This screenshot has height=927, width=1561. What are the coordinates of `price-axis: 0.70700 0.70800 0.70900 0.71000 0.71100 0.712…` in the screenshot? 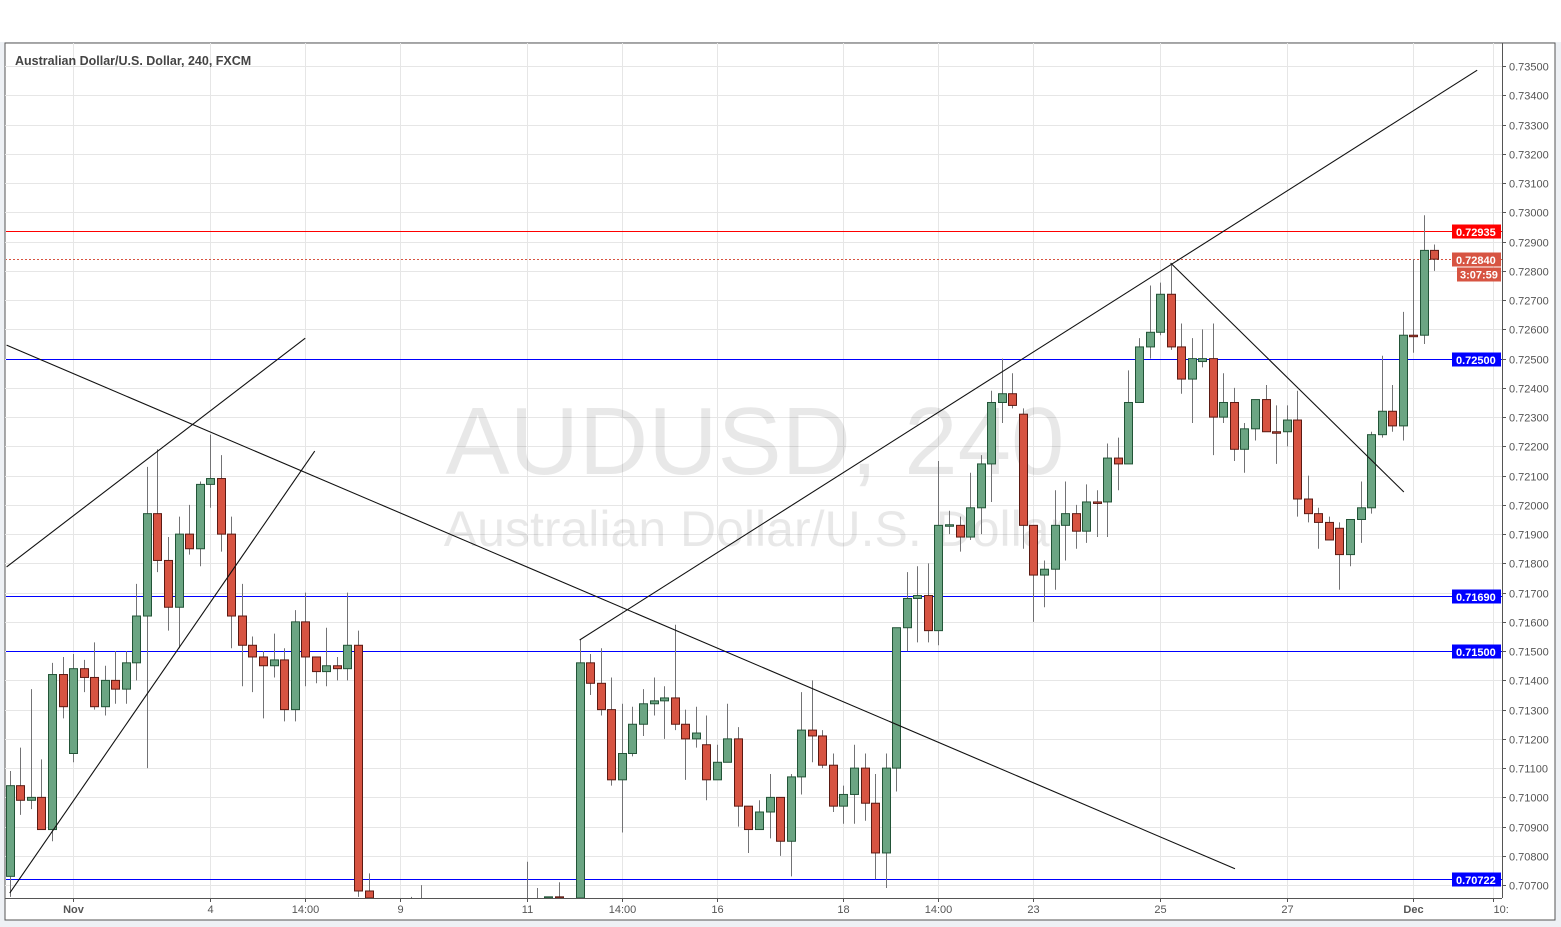 It's located at (1525, 477).